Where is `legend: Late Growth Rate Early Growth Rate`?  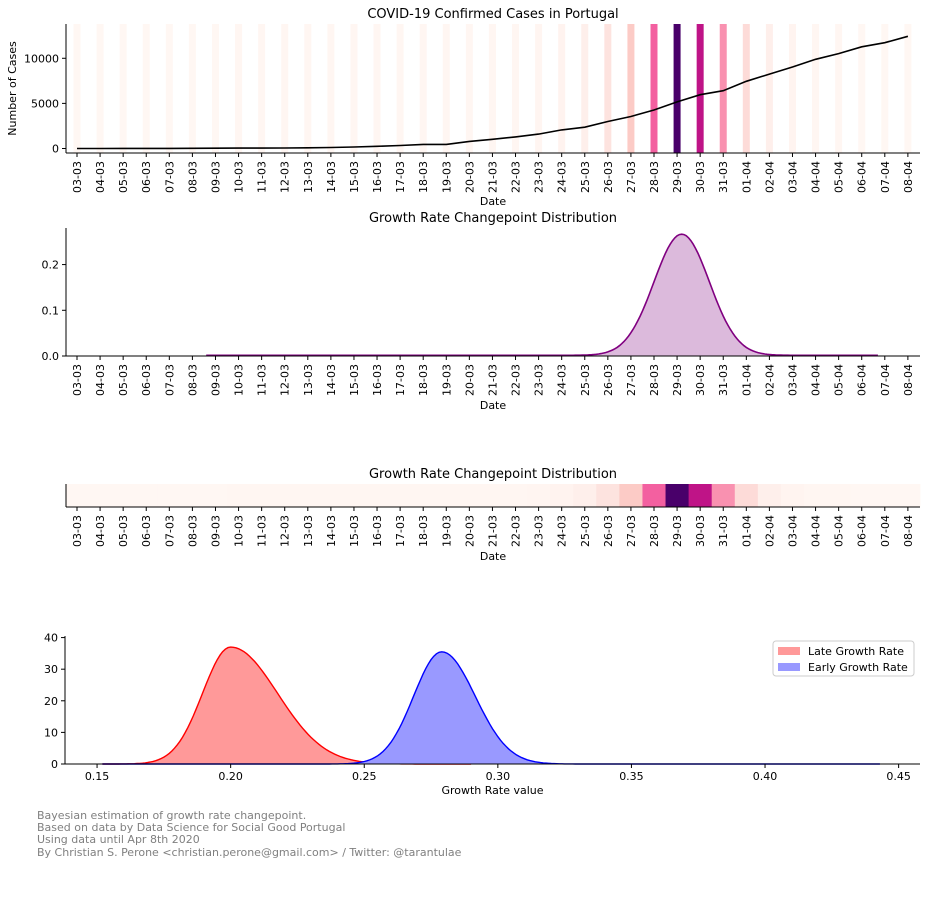
legend: Late Growth Rate Early Growth Rate is located at coordinates (843, 658).